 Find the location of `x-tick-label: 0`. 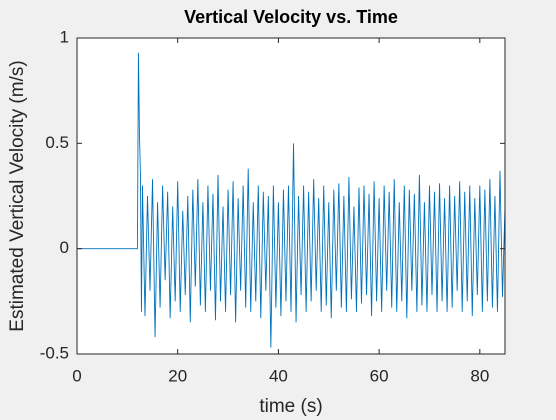

x-tick-label: 0 is located at coordinates (76, 375).